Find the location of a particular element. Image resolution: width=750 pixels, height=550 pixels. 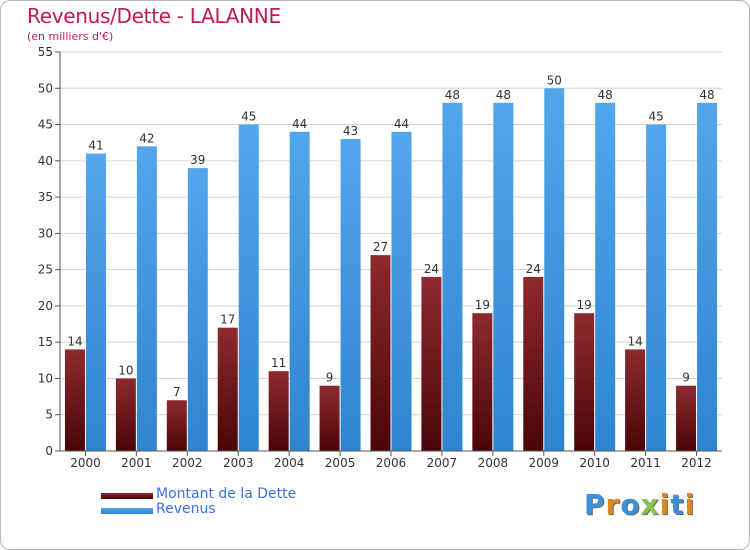

y-tick-label: 50 is located at coordinates (45, 88).